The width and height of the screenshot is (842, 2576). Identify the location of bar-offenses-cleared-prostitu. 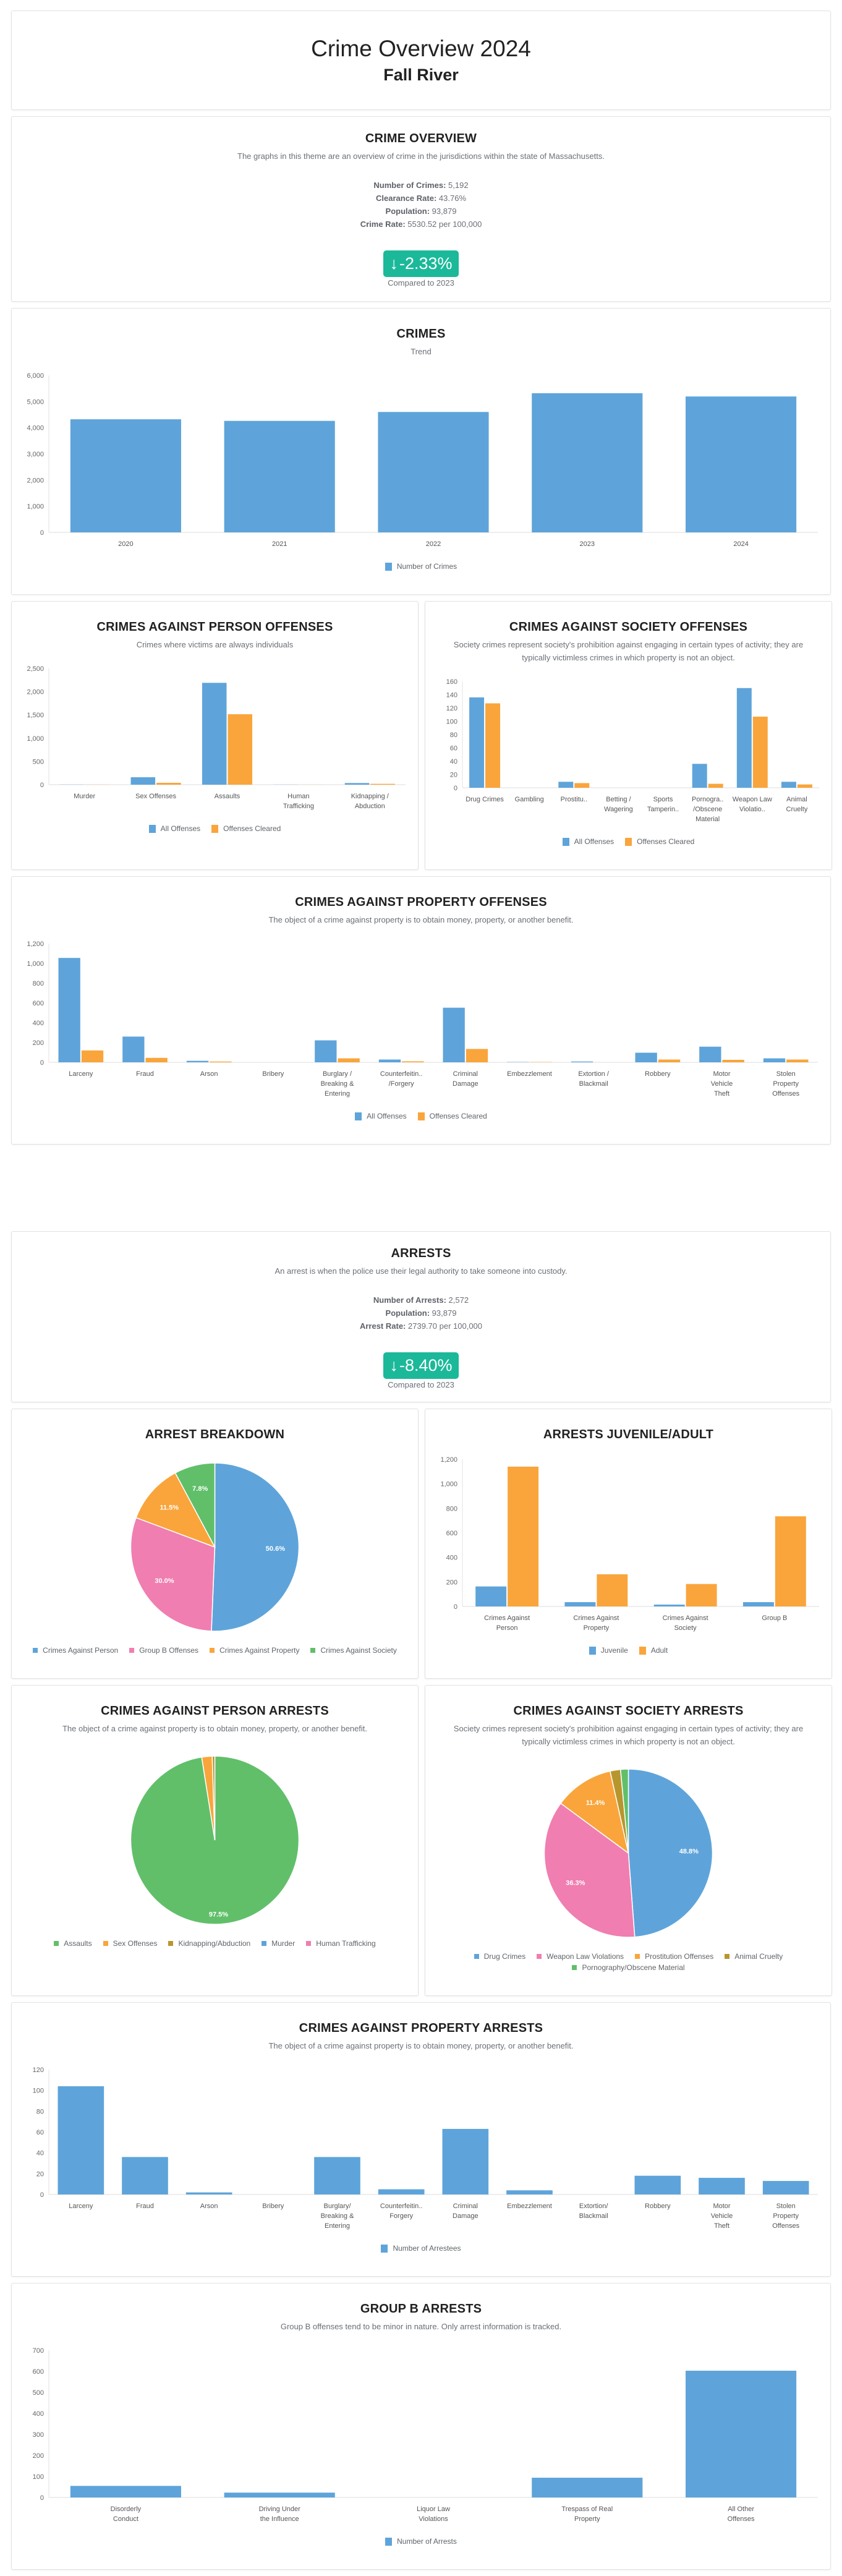
(582, 785).